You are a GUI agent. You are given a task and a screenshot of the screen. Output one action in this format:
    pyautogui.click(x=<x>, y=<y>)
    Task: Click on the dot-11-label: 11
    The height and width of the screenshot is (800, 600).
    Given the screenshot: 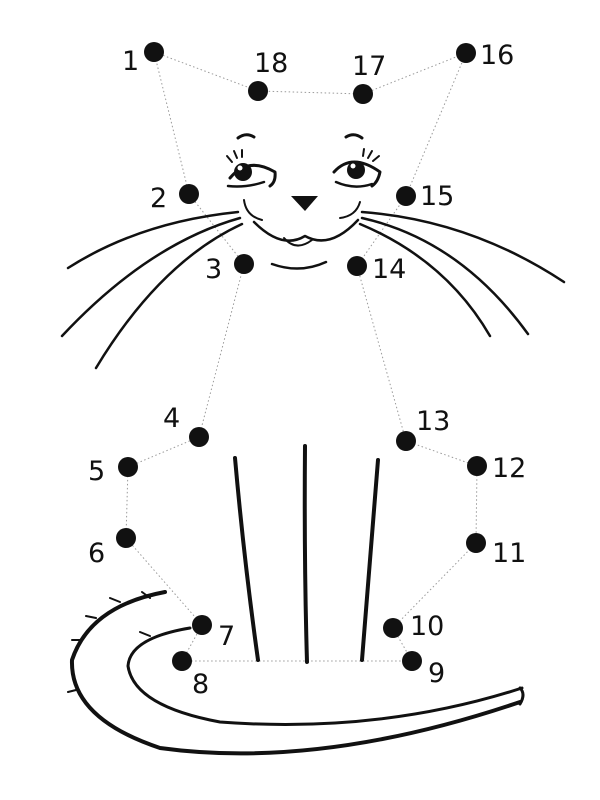 What is the action you would take?
    pyautogui.click(x=509, y=553)
    